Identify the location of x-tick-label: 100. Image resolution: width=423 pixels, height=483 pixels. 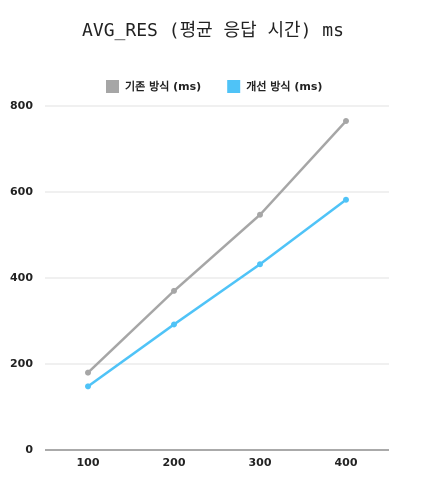
(88, 462).